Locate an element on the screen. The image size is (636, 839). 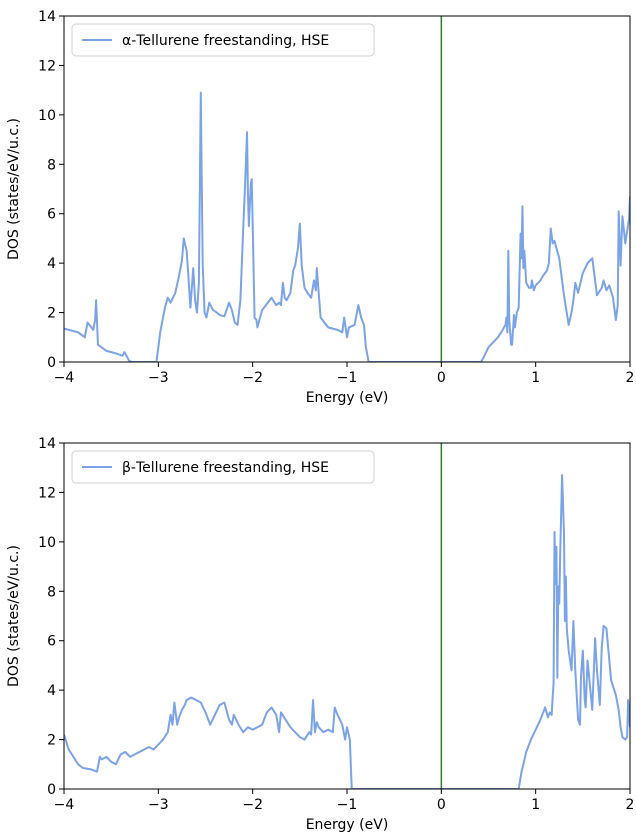
legend: α-Tellurene freestanding, HSE is located at coordinates (223, 40).